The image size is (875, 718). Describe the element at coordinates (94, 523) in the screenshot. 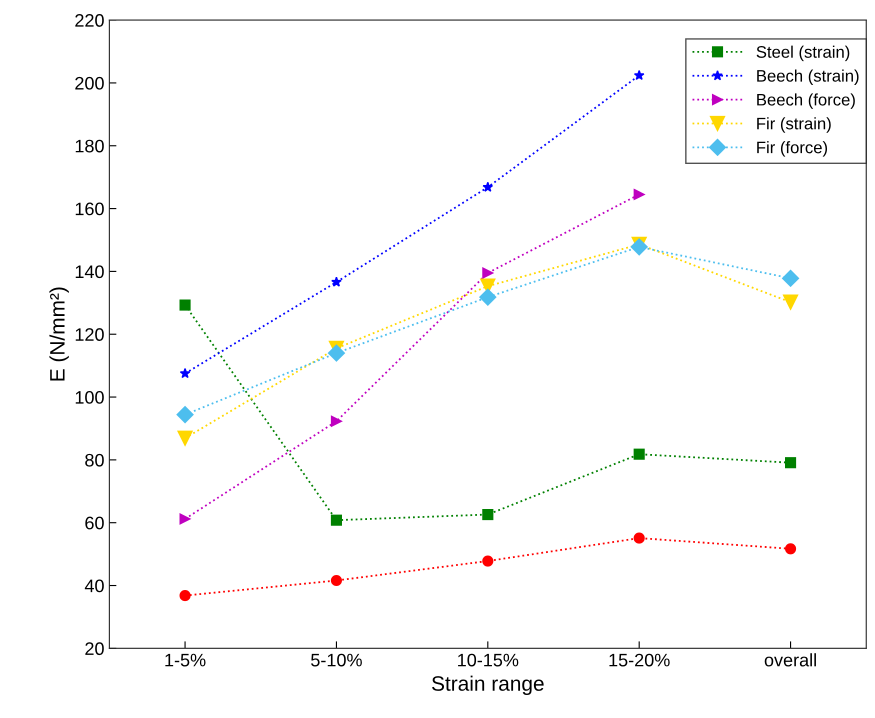

I see `y-tick-label: 60` at that location.